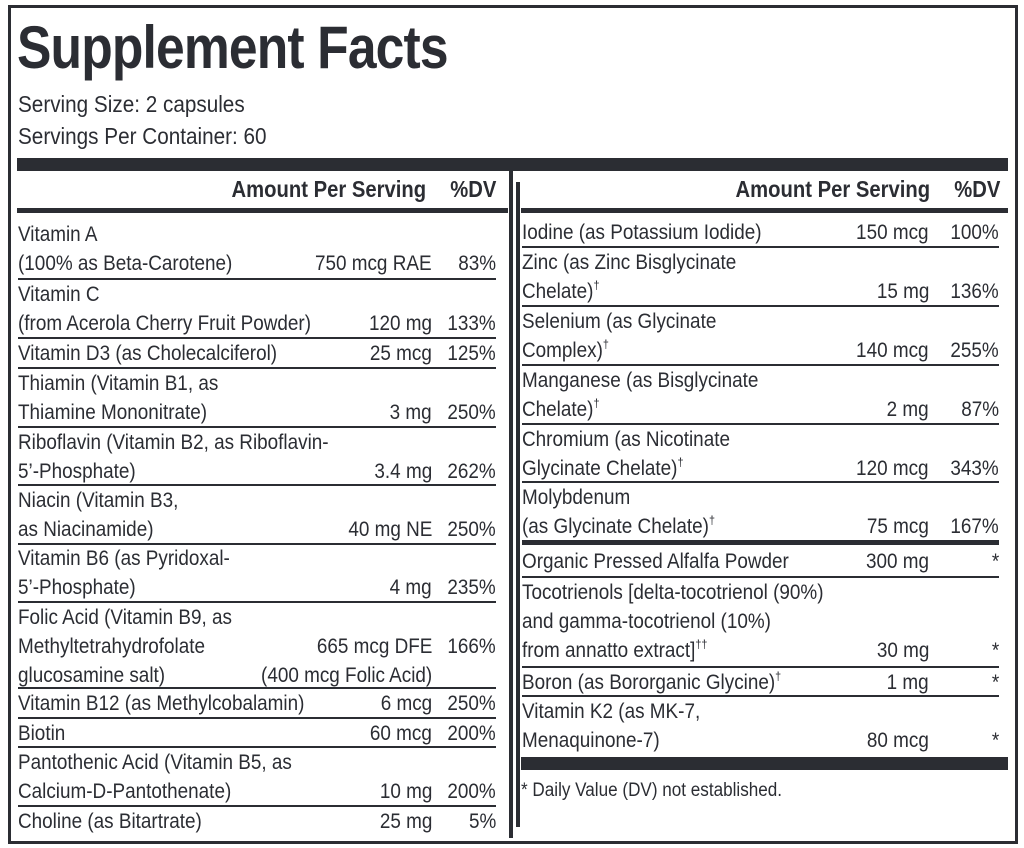 The image size is (1024, 848). What do you see at coordinates (165, 323) in the screenshot?
I see `nutrient-name-line: (from Acerola Cherry Fruit Powder)` at bounding box center [165, 323].